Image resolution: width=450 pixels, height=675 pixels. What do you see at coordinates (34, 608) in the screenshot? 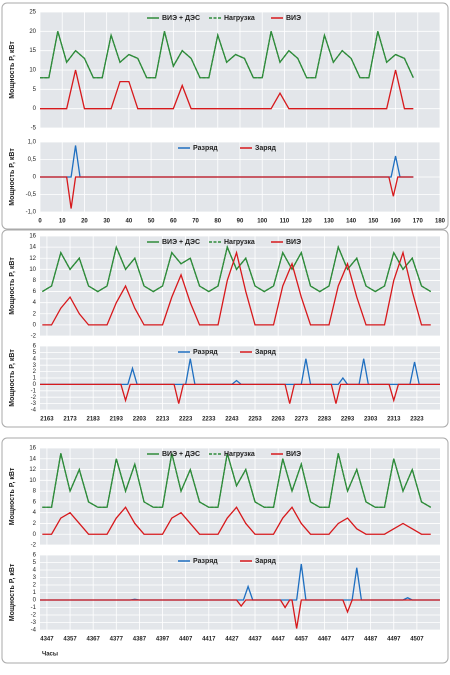
I see `y-tick-label: -1` at bounding box center [34, 608].